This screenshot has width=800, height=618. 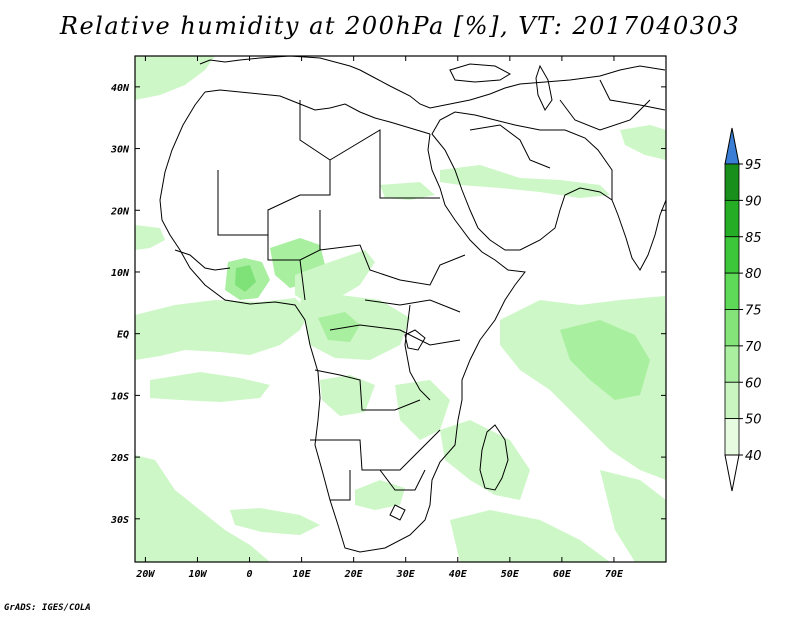 What do you see at coordinates (753, 456) in the screenshot?
I see `colorbar-label: 40` at bounding box center [753, 456].